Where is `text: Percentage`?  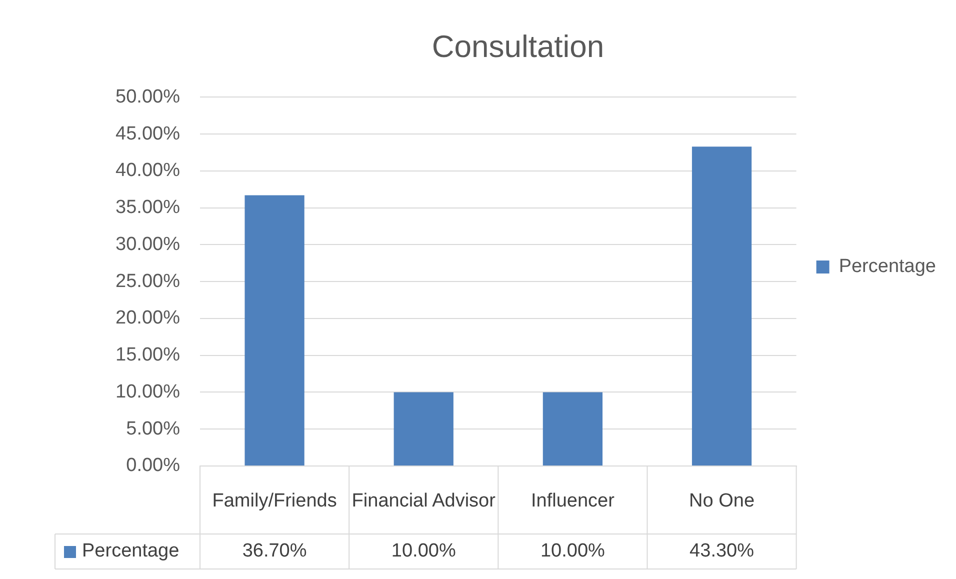 text: Percentage is located at coordinates (131, 551).